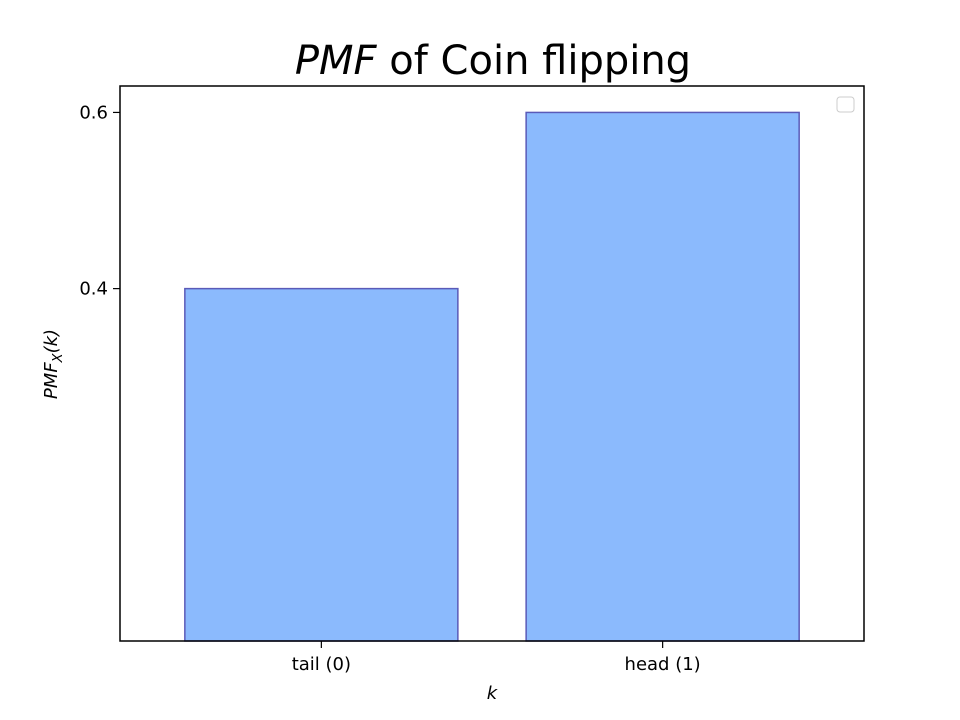  Describe the element at coordinates (93, 112) in the screenshot. I see `y-tick-label-1: 0.6` at that location.